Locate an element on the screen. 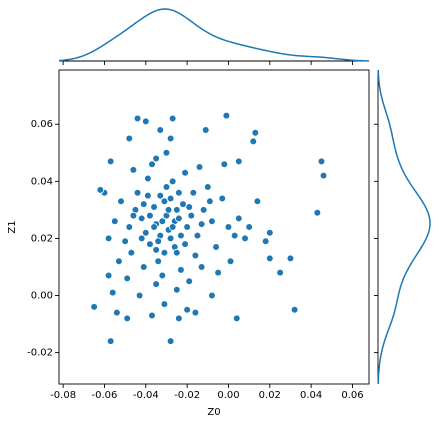 The width and height of the screenshot is (439, 424). x-tick-label: -0.08 is located at coordinates (63, 395).